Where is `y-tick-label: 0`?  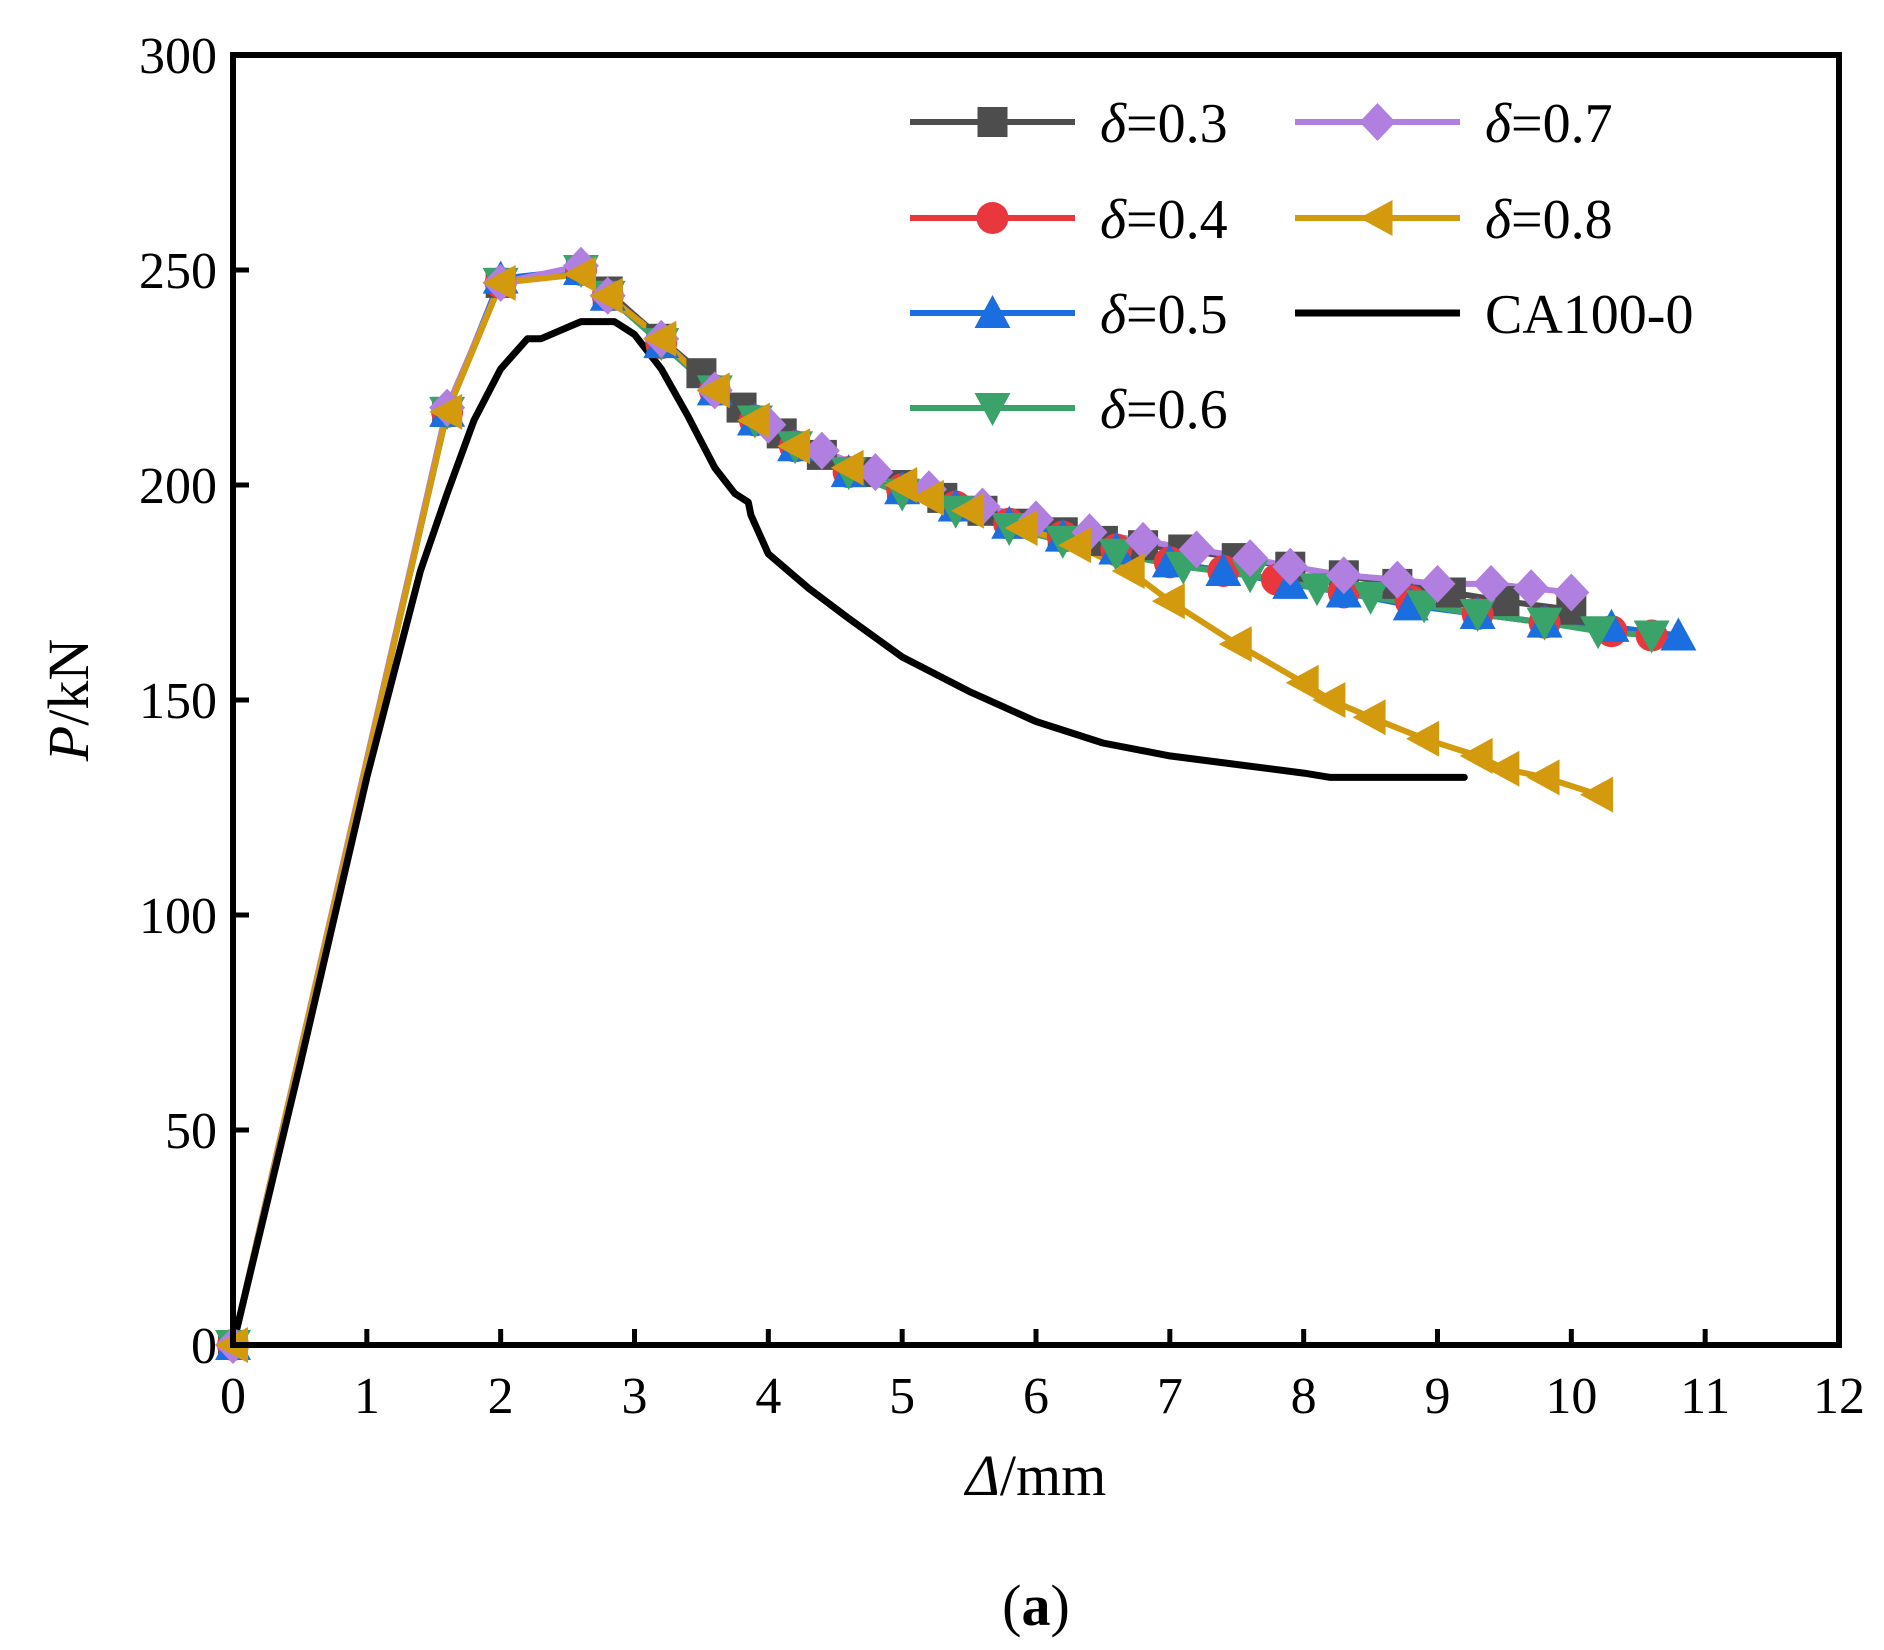
y-tick-label: 0 is located at coordinates (204, 1346).